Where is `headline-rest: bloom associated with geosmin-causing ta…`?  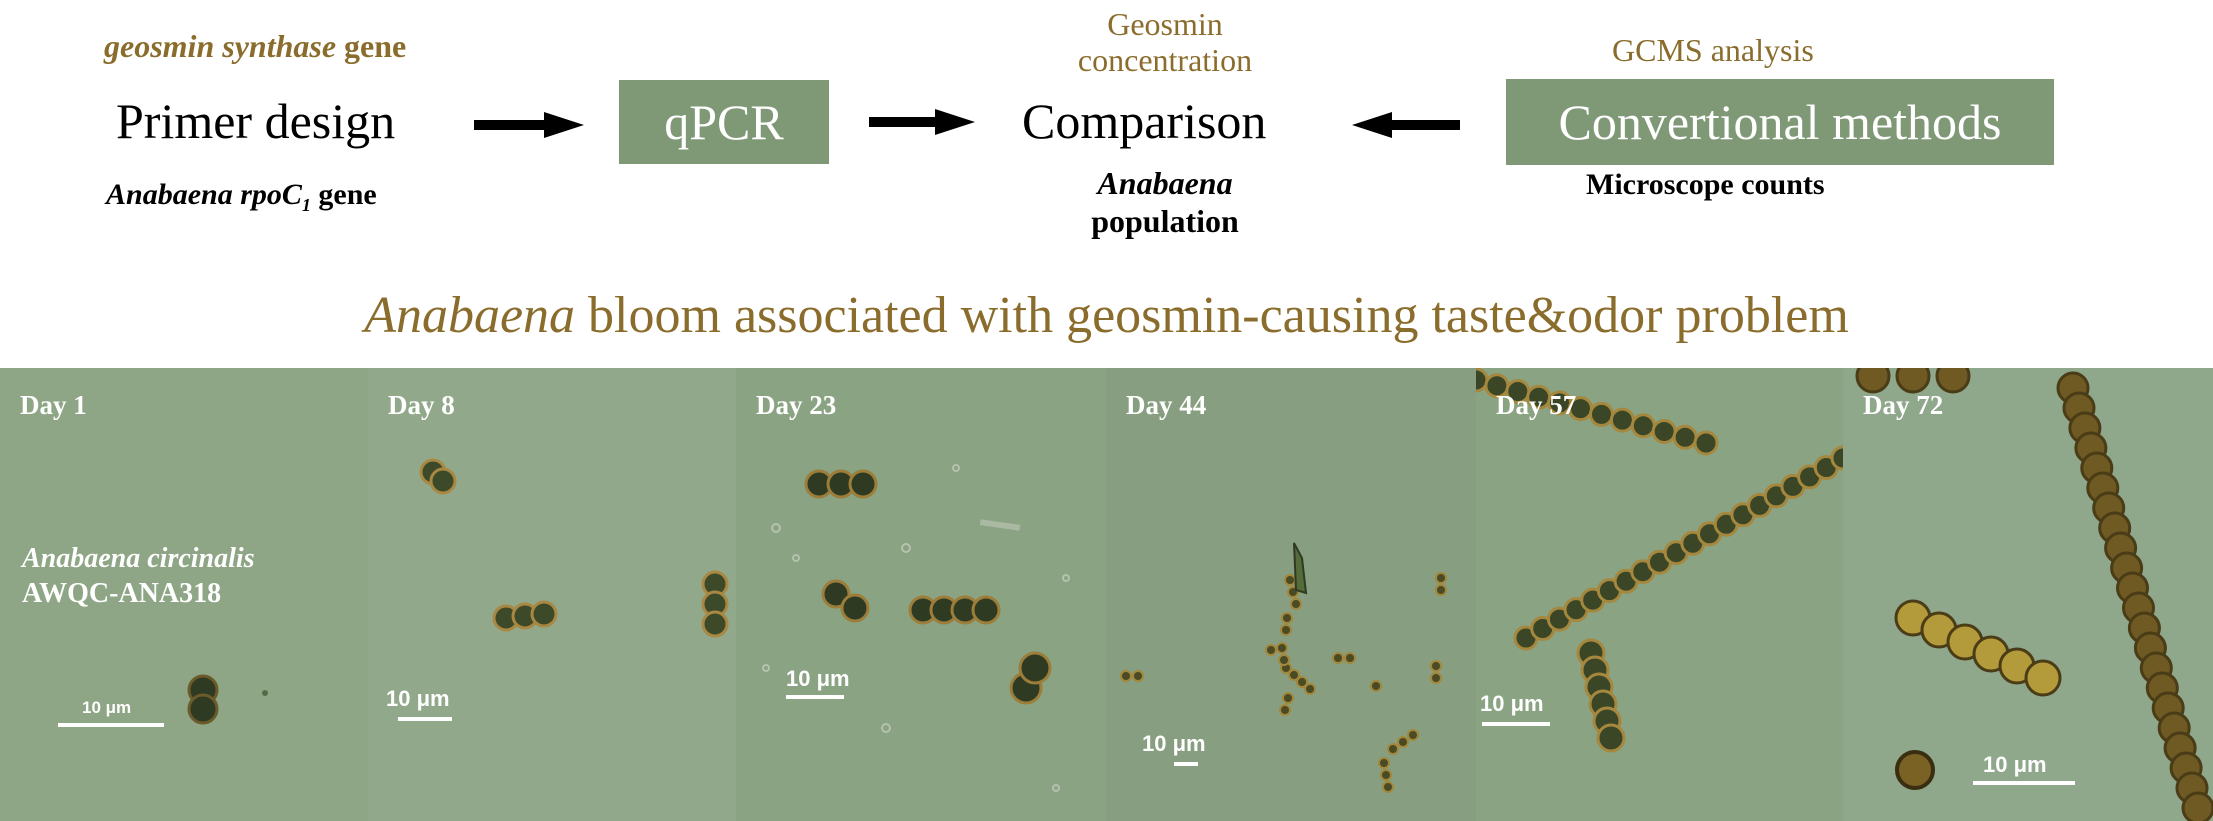 headline-rest: bloom associated with geosmin-causing ta… is located at coordinates (1212, 315).